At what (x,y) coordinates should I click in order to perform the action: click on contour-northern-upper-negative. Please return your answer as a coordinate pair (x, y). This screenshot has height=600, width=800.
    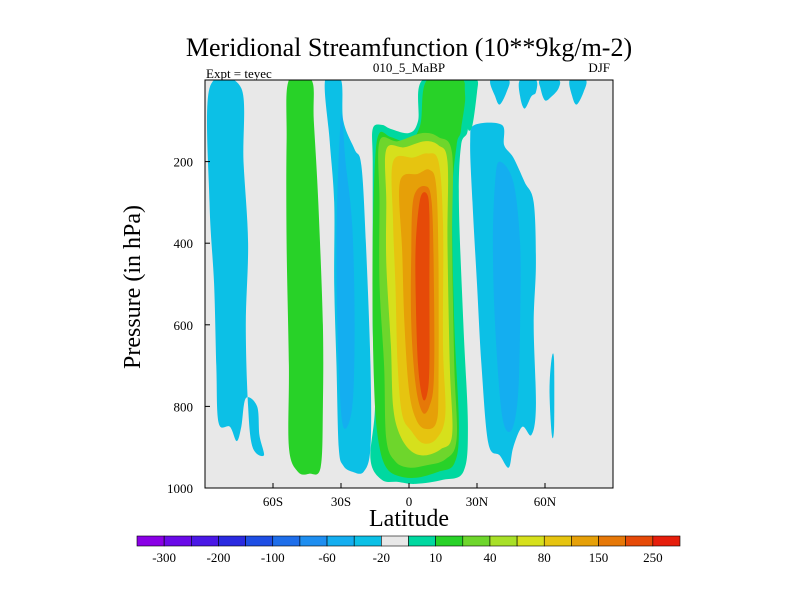
    Looking at the image, I should click on (500, 92).